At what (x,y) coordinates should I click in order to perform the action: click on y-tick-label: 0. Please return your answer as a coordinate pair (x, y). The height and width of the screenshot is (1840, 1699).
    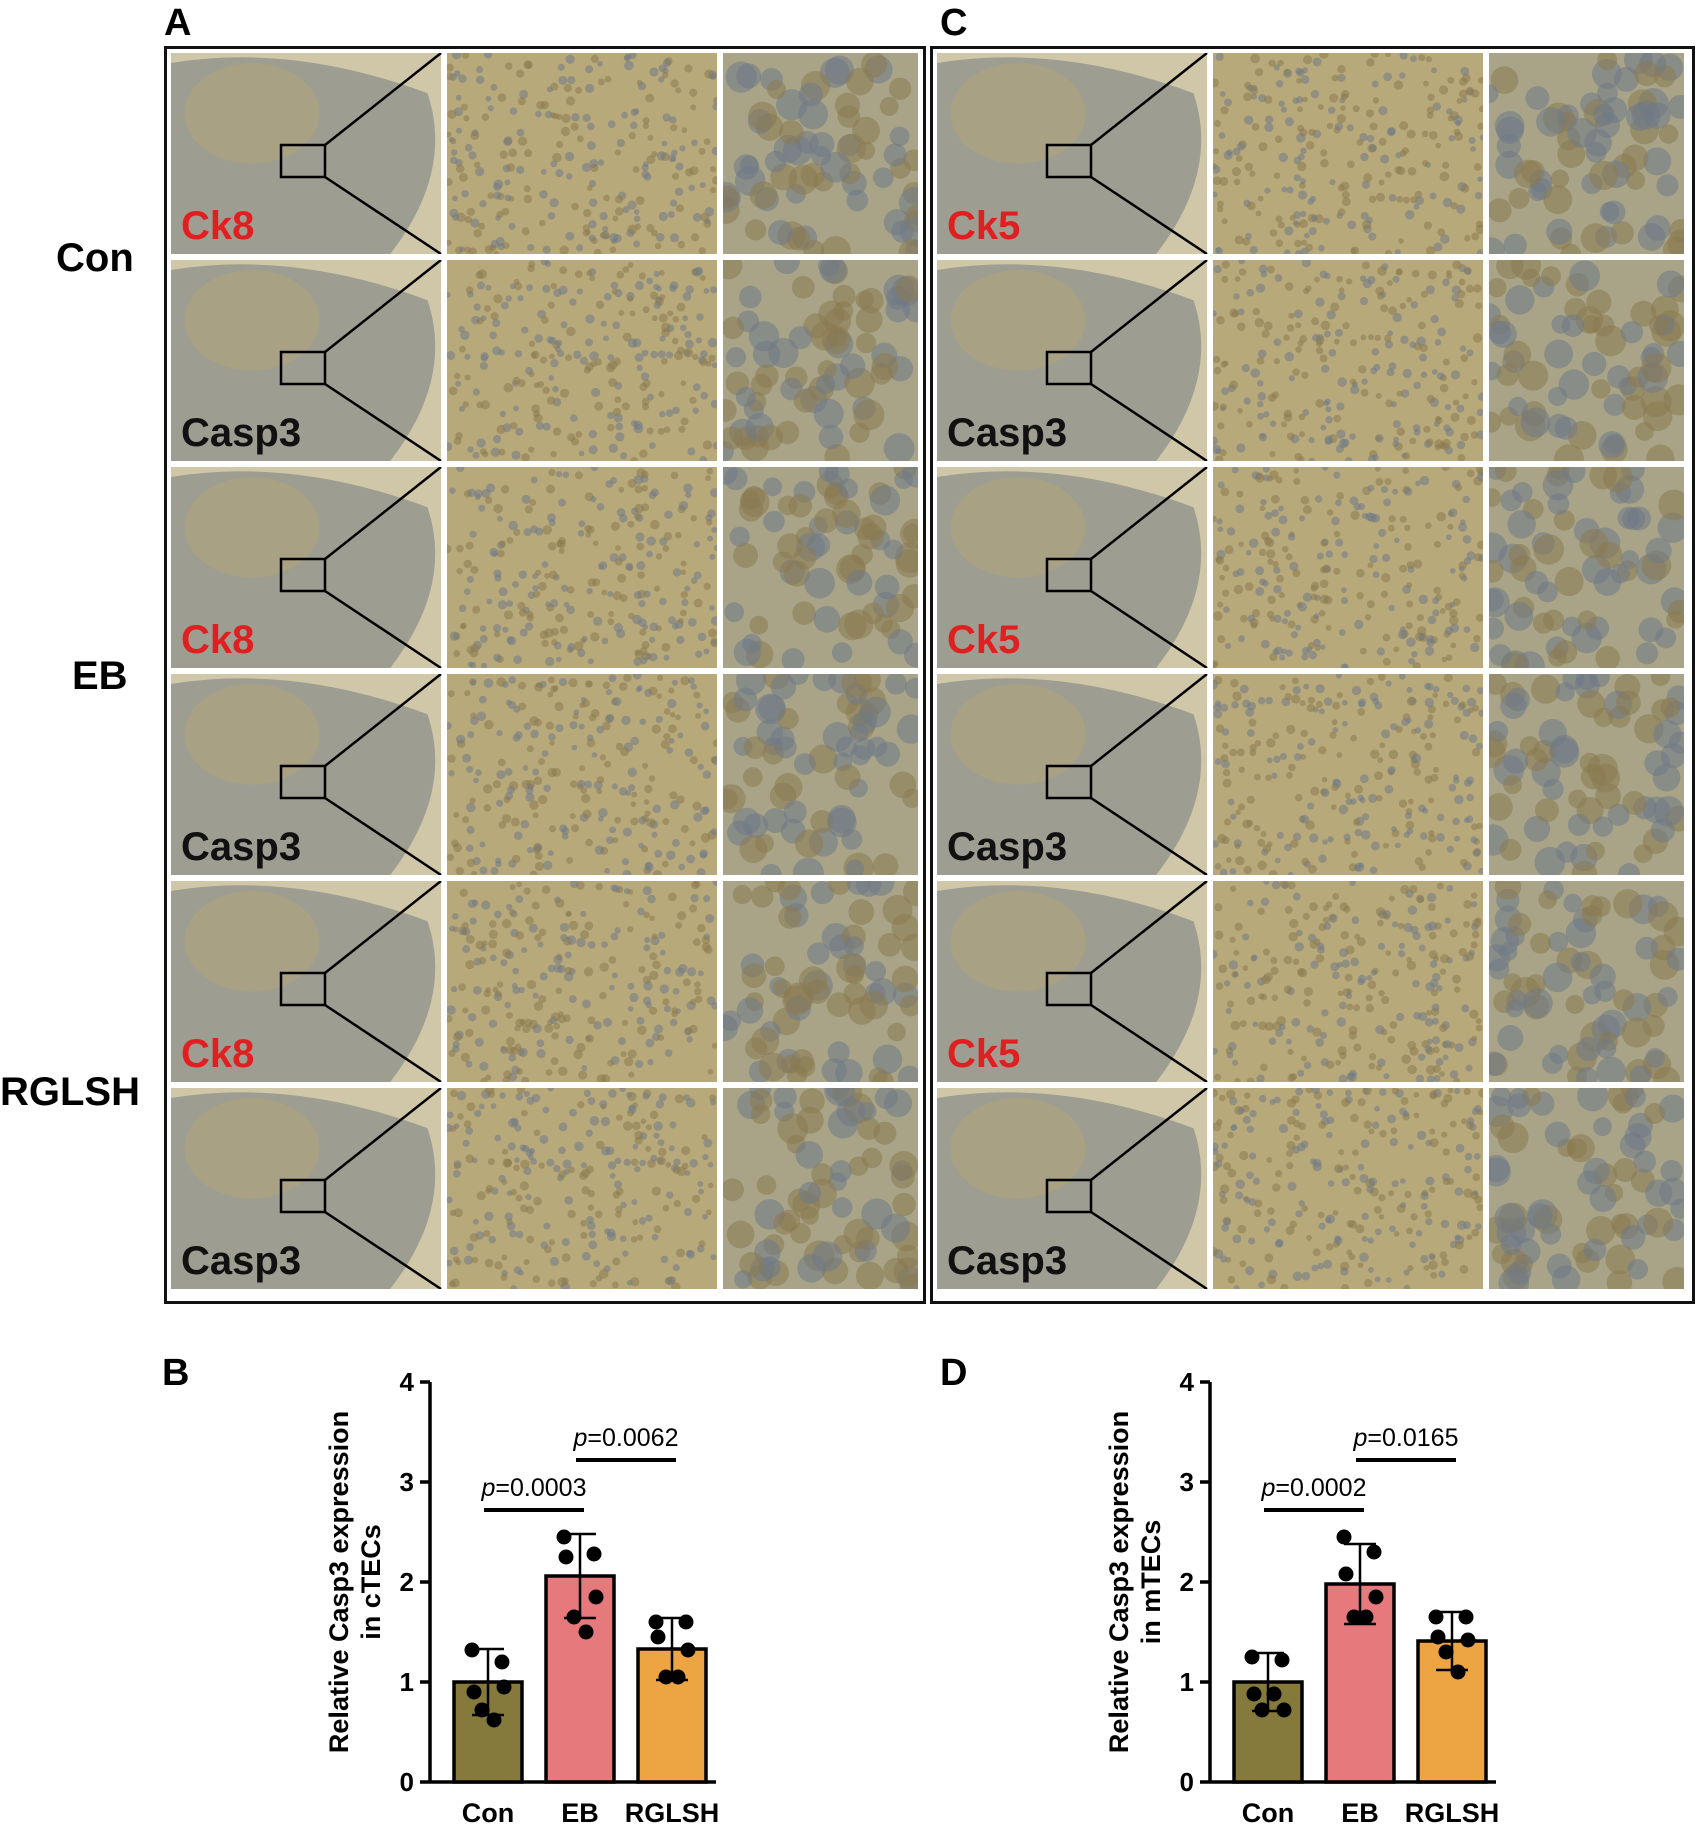
    Looking at the image, I should click on (1187, 1782).